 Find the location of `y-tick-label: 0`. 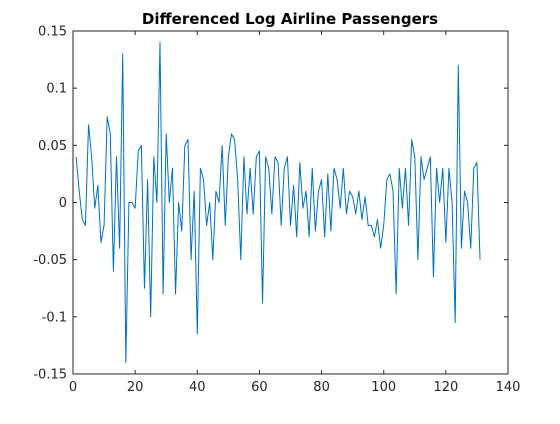

y-tick-label: 0 is located at coordinates (63, 203).